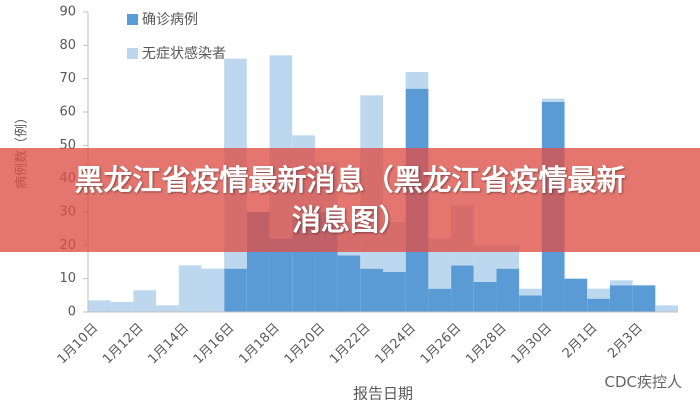 The image size is (700, 400). Describe the element at coordinates (67, 278) in the screenshot. I see `y-tick-label: 10` at that location.